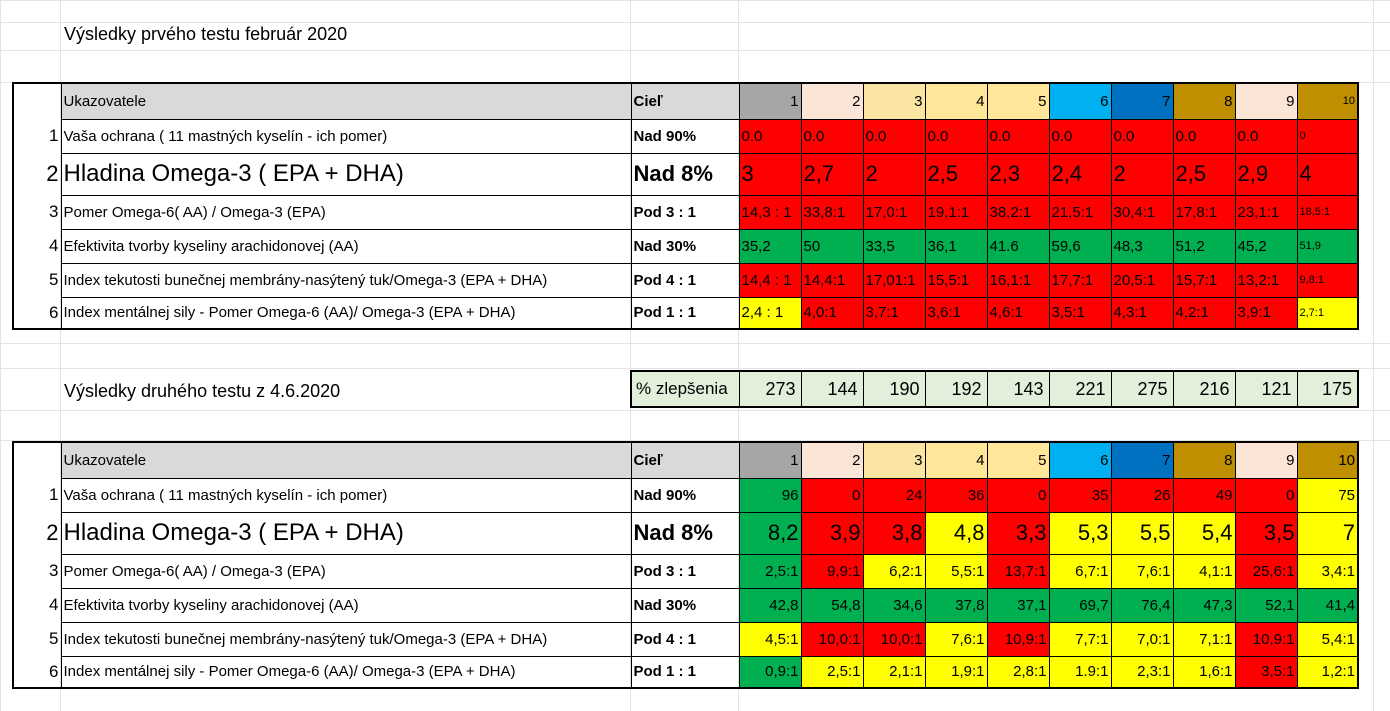  I want to click on value-cell: 4,6:1, so click(1018, 313).